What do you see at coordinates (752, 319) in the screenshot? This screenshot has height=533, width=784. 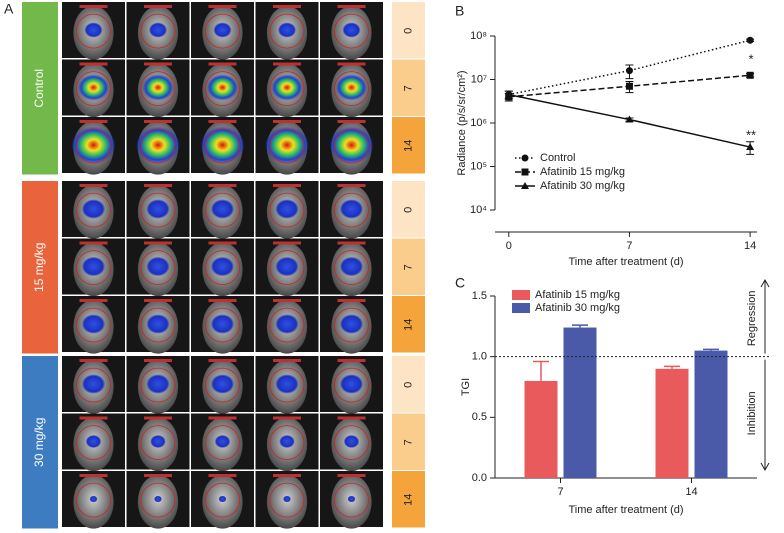 I see `side-annotation: Regression` at bounding box center [752, 319].